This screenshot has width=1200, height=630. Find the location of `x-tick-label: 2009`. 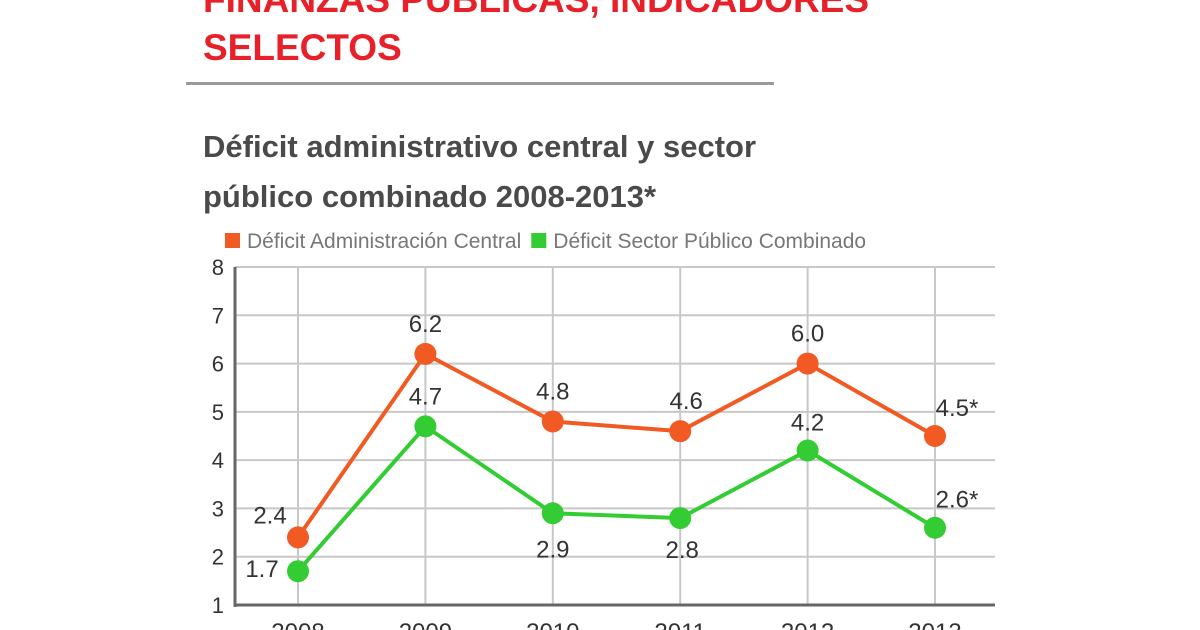

x-tick-label: 2009 is located at coordinates (425, 624).